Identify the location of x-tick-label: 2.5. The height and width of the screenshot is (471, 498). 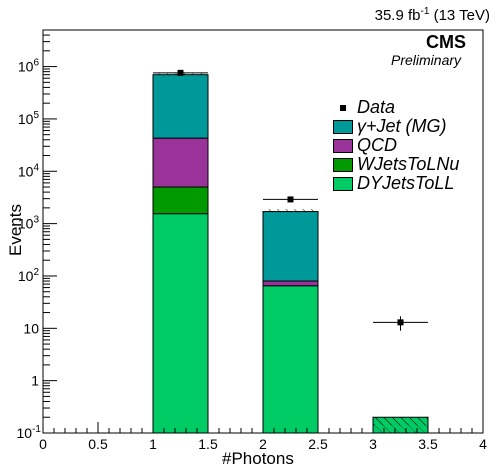
(318, 444).